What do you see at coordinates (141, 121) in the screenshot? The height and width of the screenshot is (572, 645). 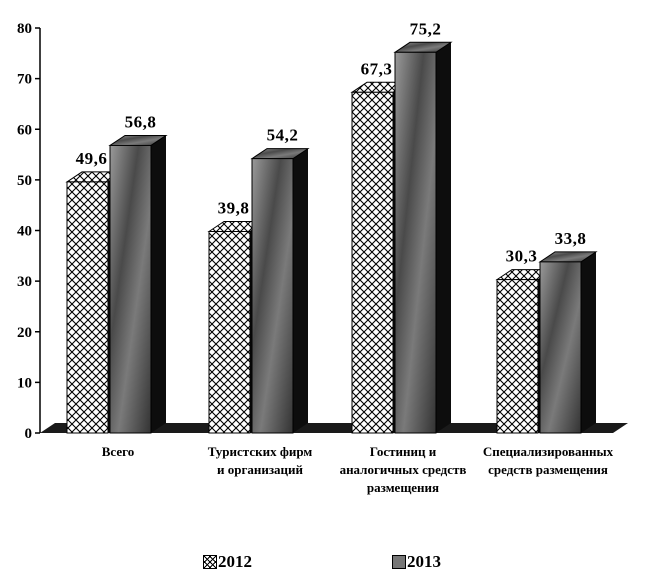 I see `data-label-2013: 56,8` at bounding box center [141, 121].